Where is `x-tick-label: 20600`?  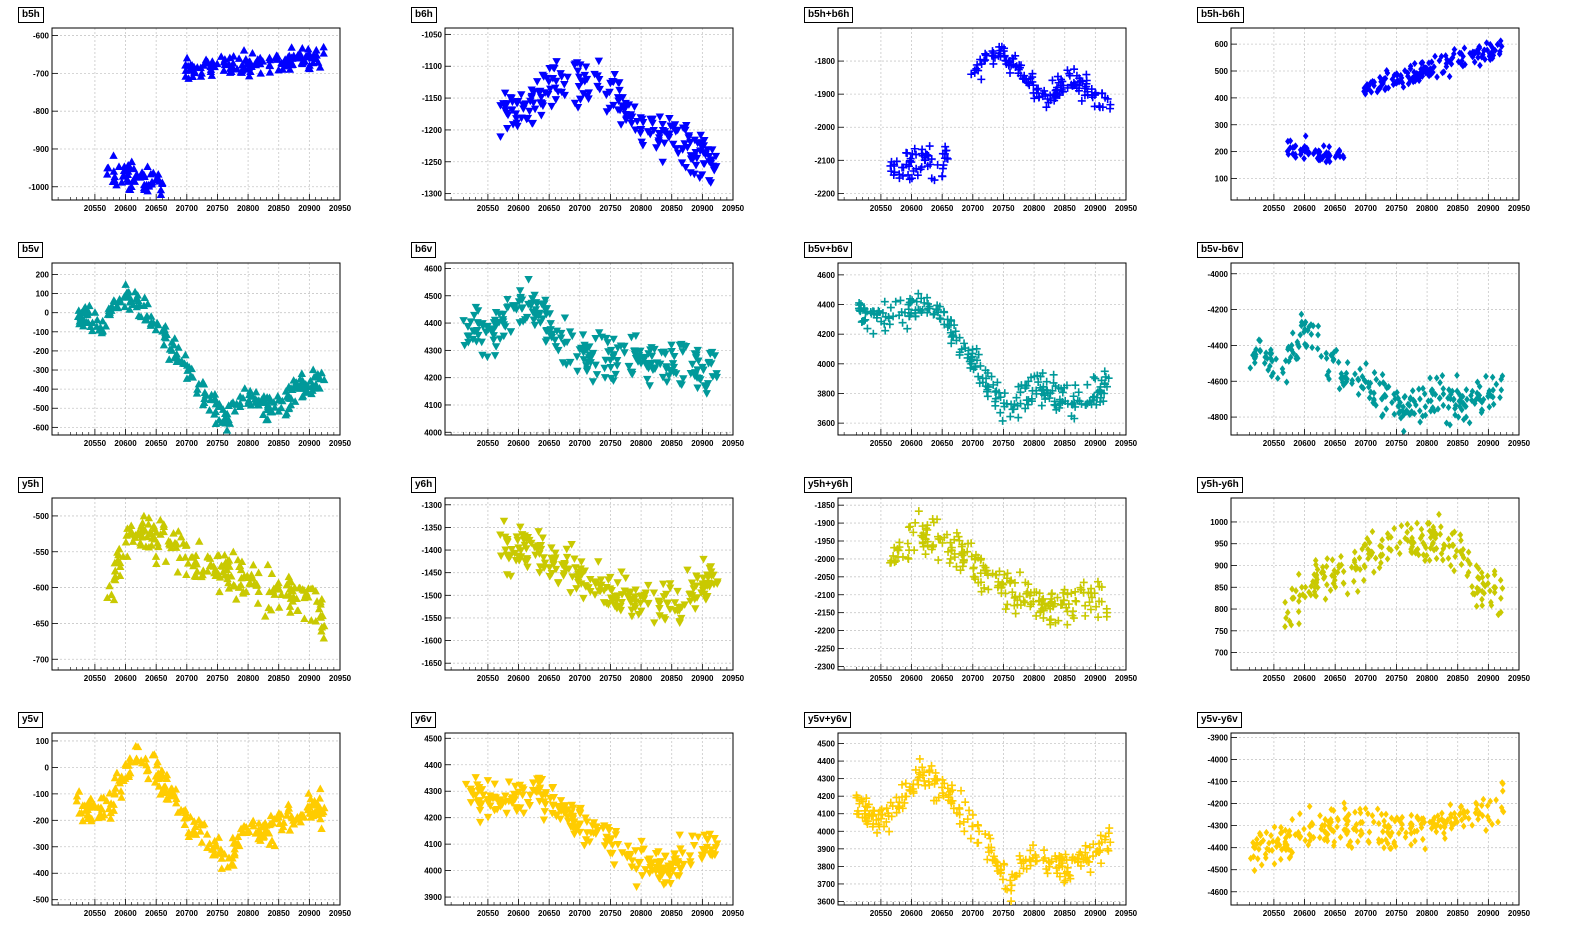 x-tick-label: 20600 is located at coordinates (518, 443).